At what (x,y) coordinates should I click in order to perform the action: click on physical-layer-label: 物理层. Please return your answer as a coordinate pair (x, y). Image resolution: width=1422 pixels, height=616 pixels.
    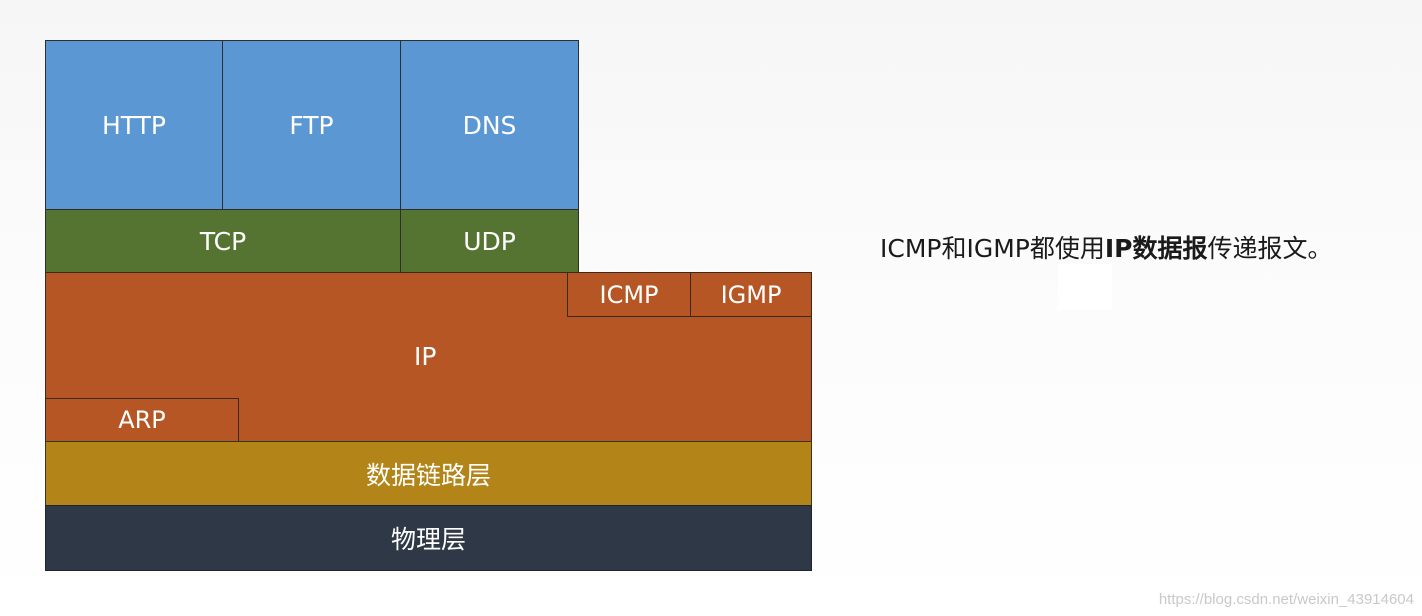
    Looking at the image, I should click on (428, 539).